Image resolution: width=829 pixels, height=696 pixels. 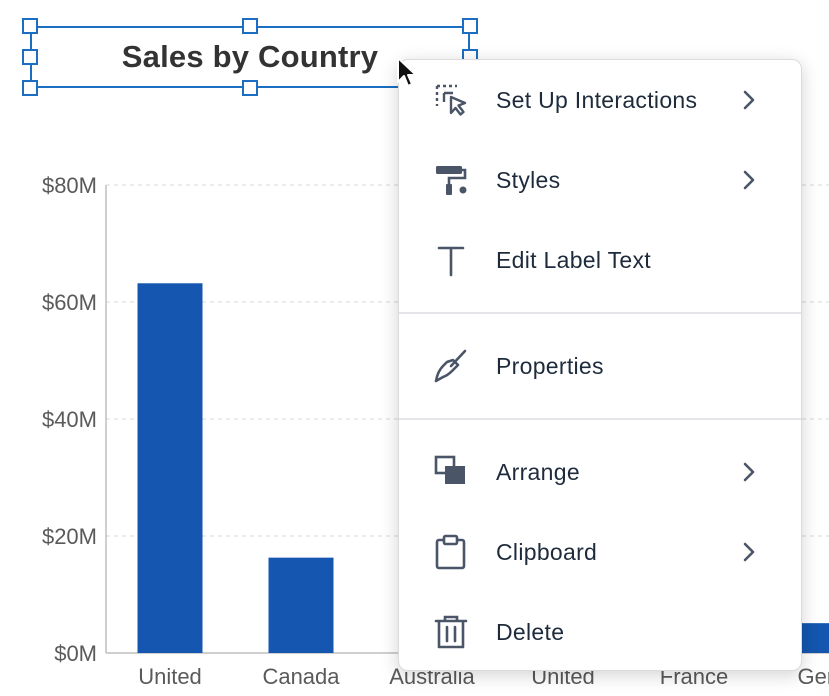 I want to click on y-tick-label: $0M, so click(x=75, y=653).